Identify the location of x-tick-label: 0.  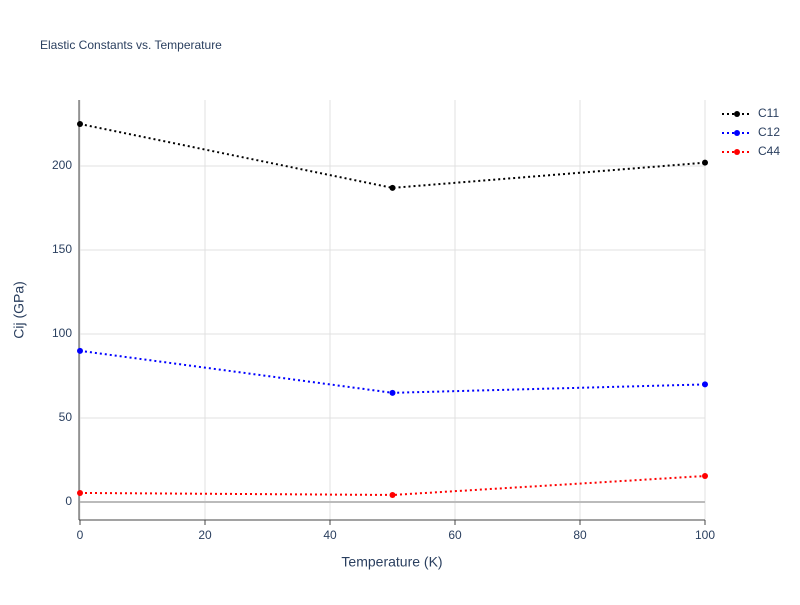
(80, 535).